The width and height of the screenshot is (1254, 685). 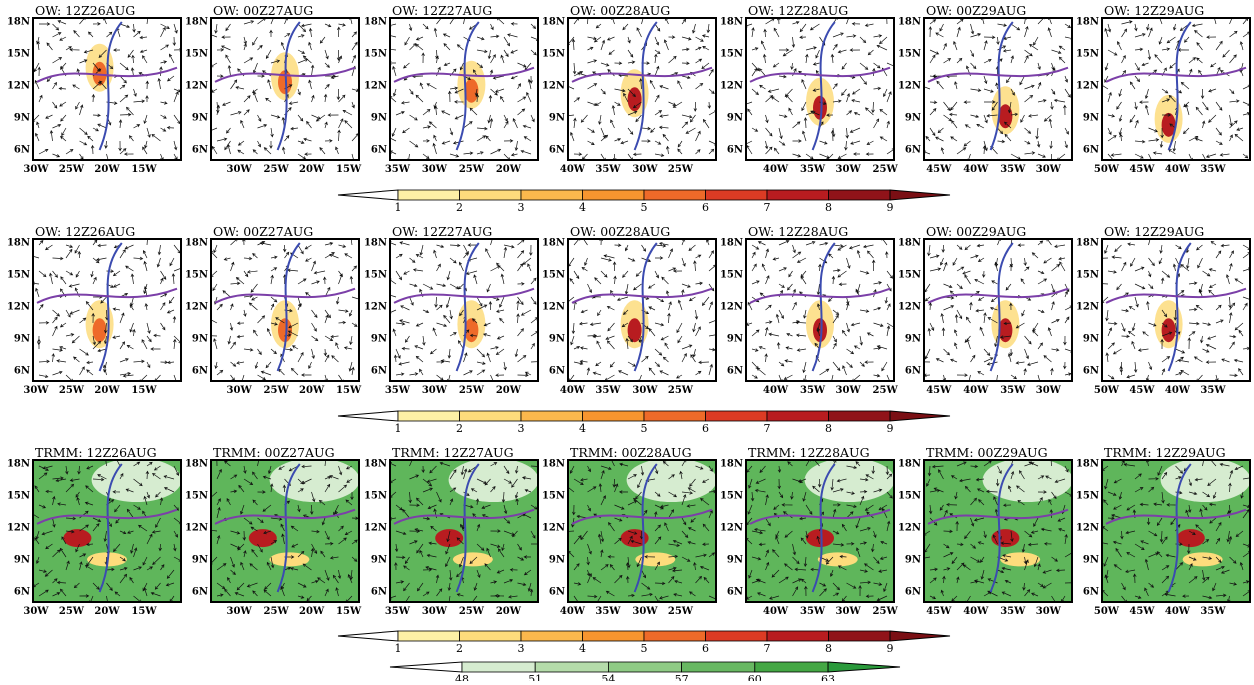 What do you see at coordinates (809, 452) in the screenshot?
I see `panel-title: TRMM: 12Z28AUG` at bounding box center [809, 452].